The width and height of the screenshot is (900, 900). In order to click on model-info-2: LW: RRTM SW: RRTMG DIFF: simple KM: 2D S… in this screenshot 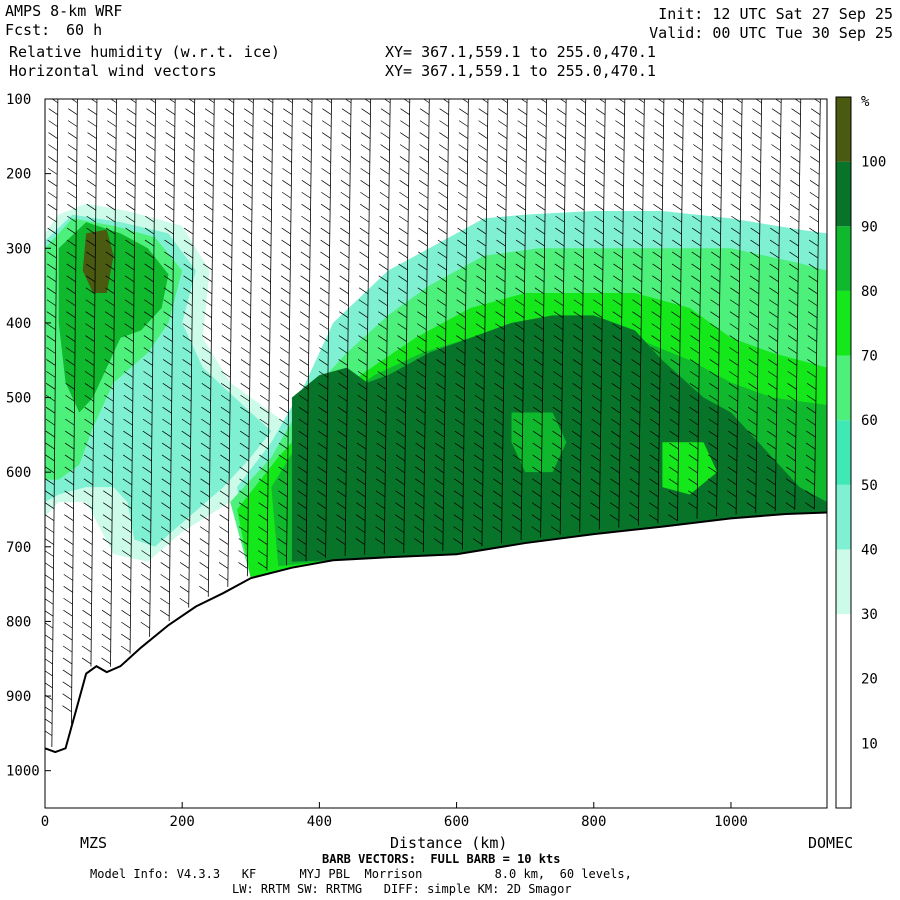, I will do `click(402, 889)`.